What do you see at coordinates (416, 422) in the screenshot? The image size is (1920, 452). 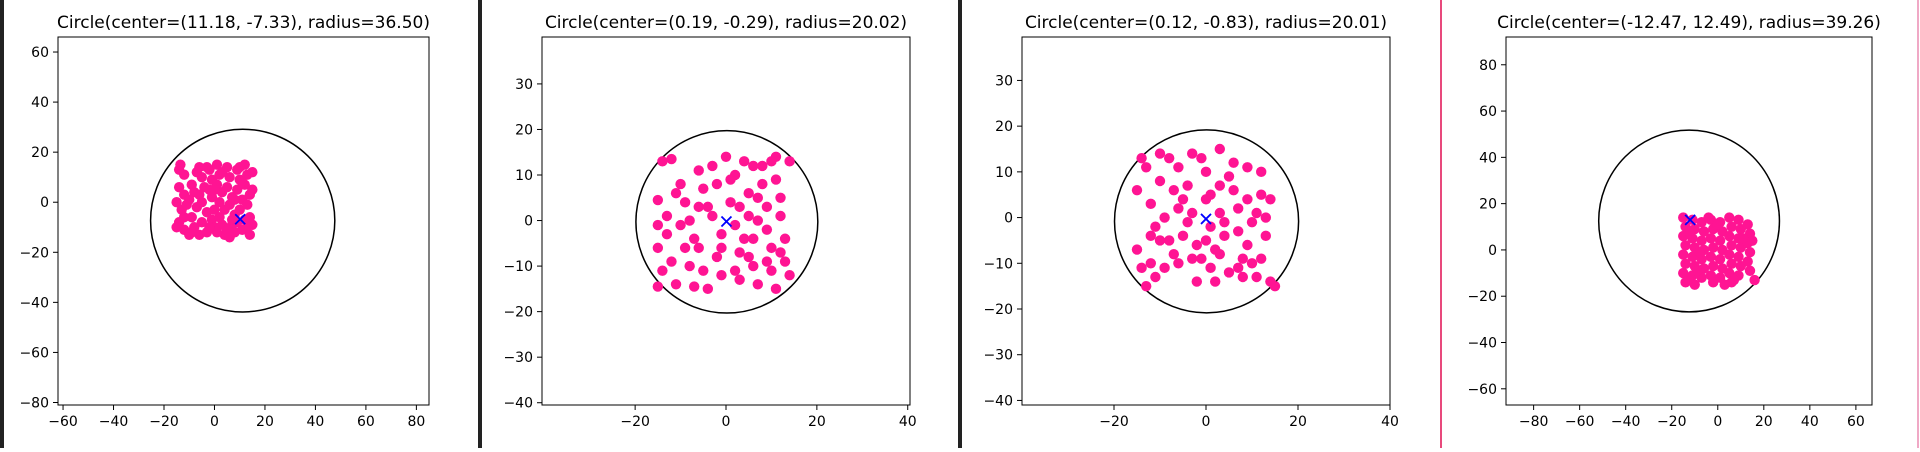 I see `x-tick-label: 80` at bounding box center [416, 422].